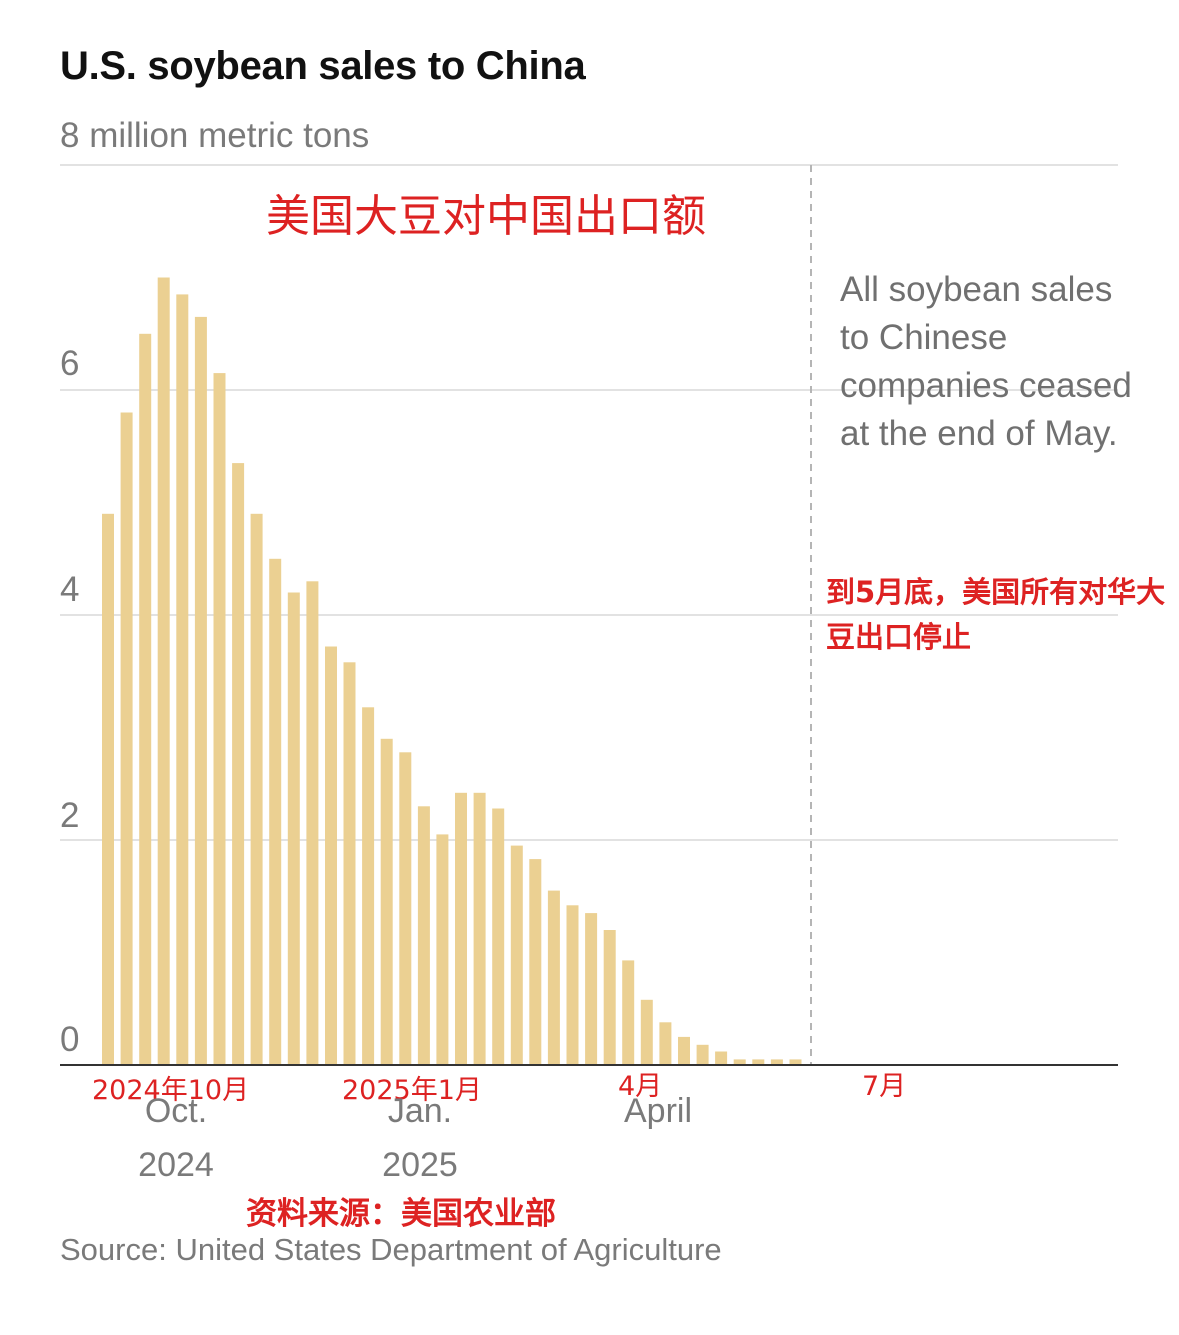 This screenshot has width=1179, height=1335. Describe the element at coordinates (171, 1090) in the screenshot. I see `x-tick-zh-oct: 2024年10月` at that location.